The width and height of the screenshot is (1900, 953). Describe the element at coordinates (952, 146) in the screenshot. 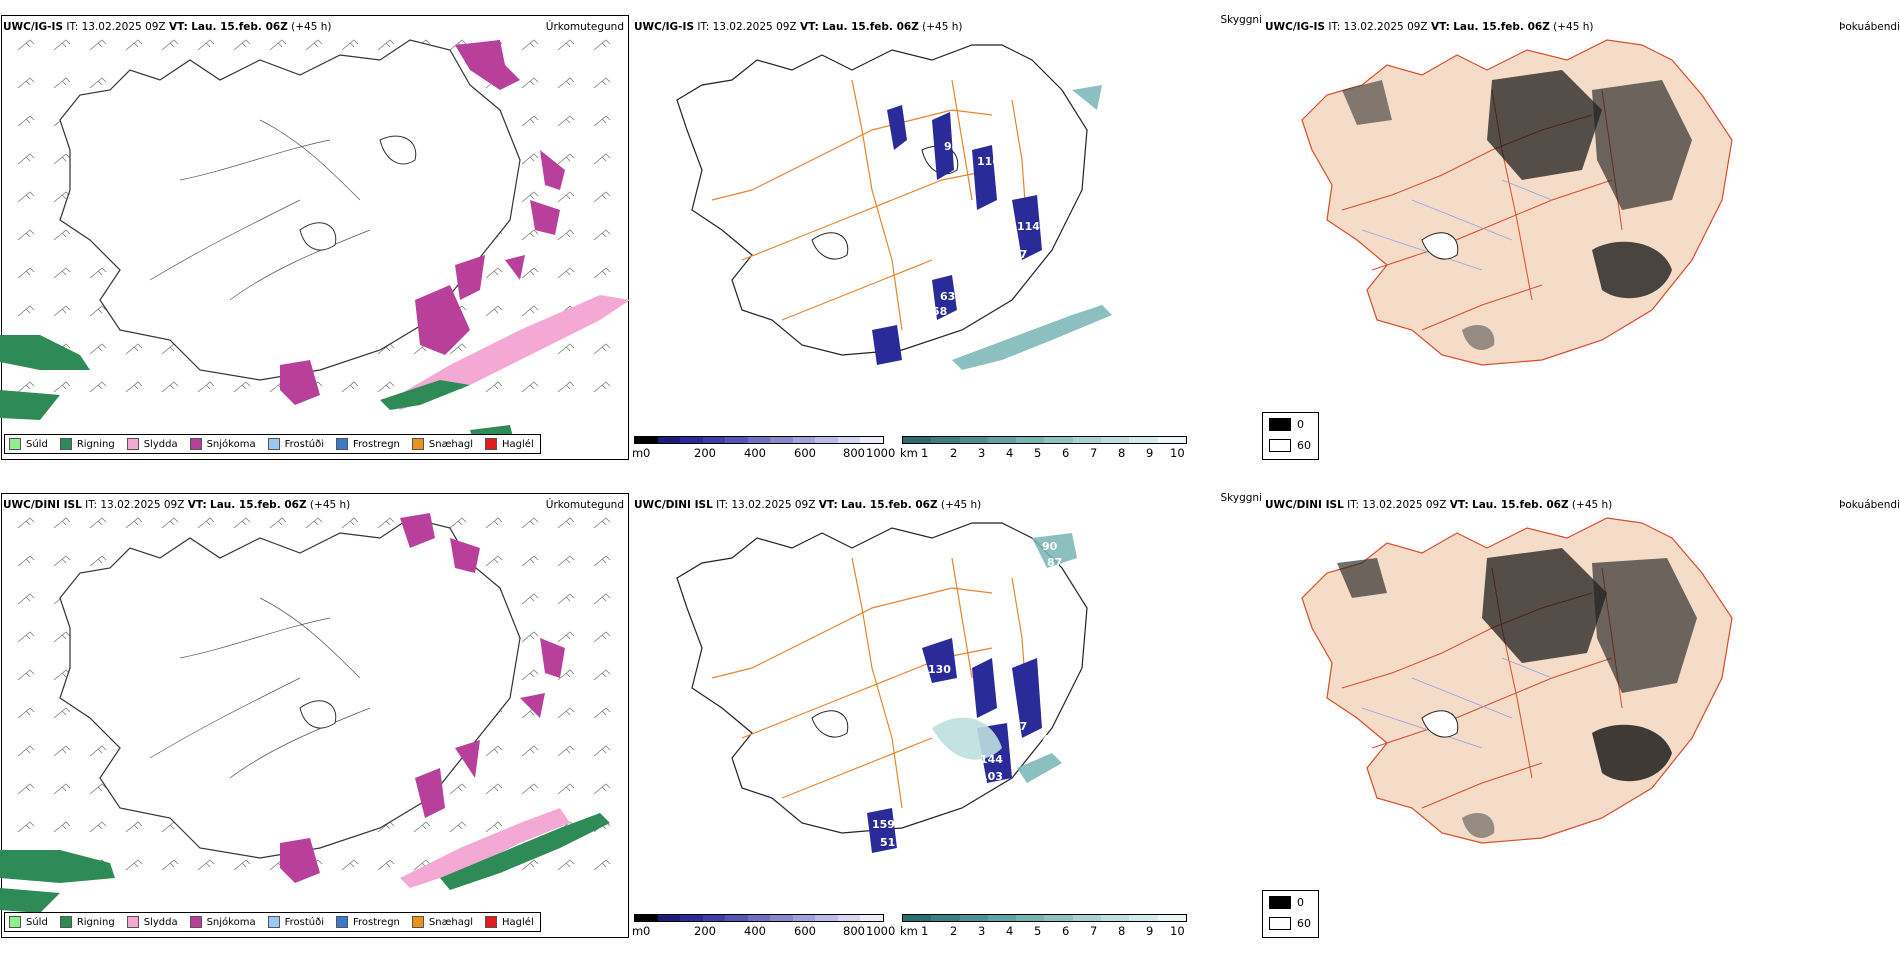

I see `svg-text: 94` at that location.